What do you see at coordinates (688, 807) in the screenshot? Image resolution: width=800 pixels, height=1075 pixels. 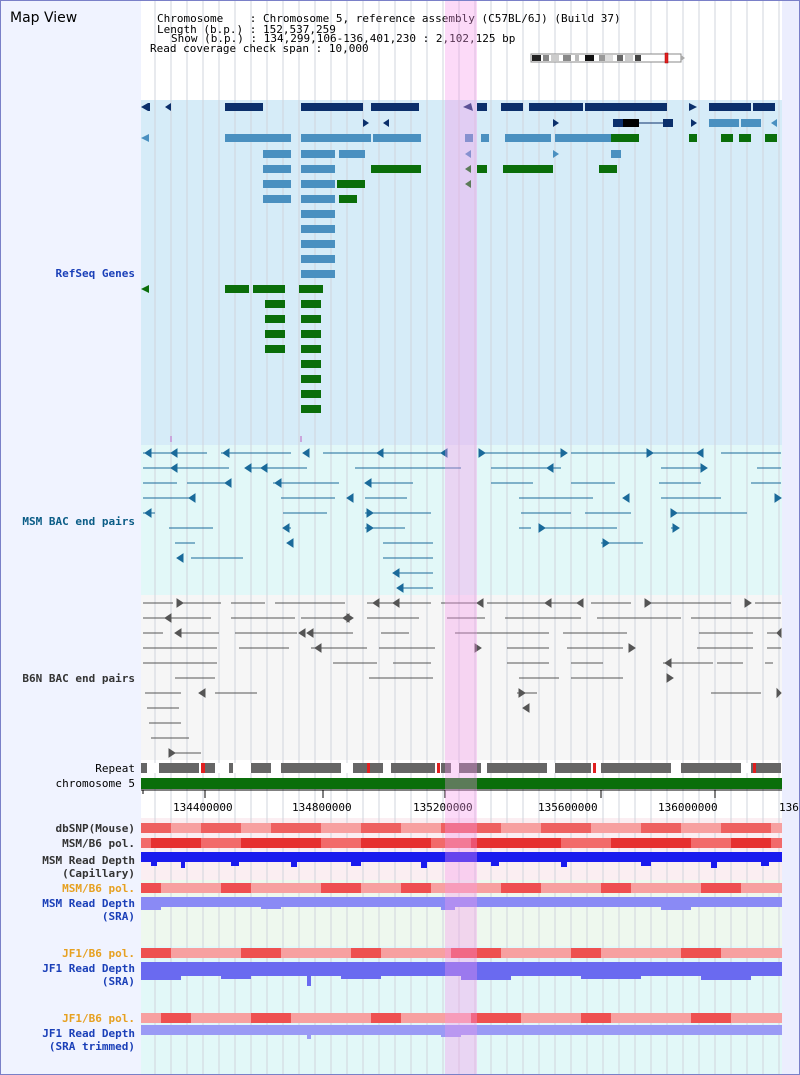 I see `axis-tick-5: 136000000` at bounding box center [688, 807].